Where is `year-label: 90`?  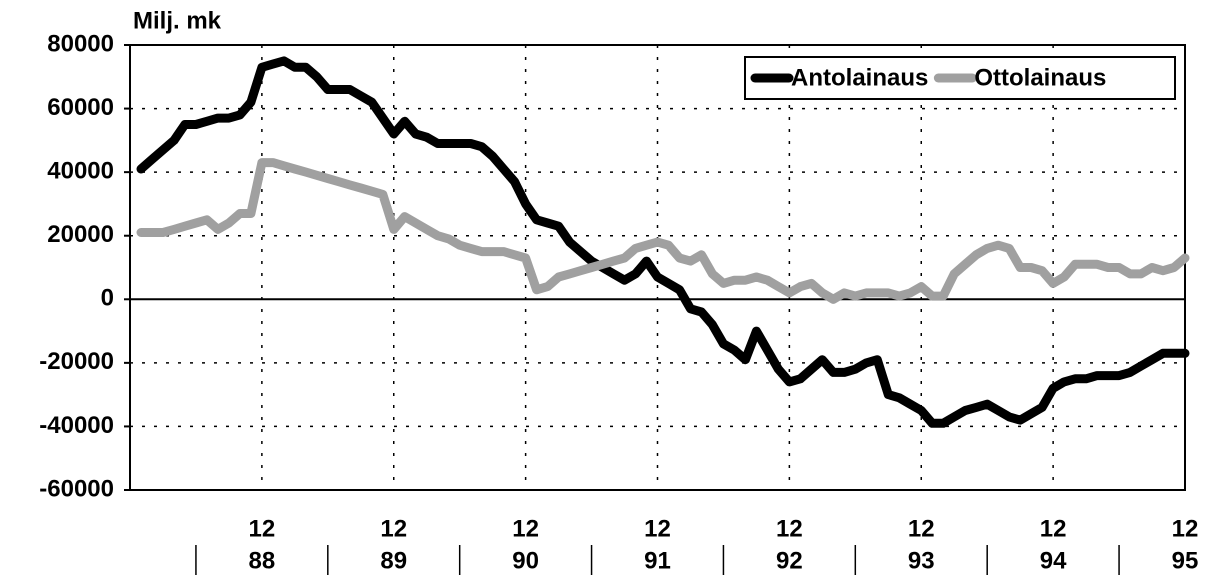
year-label: 90 is located at coordinates (525, 560).